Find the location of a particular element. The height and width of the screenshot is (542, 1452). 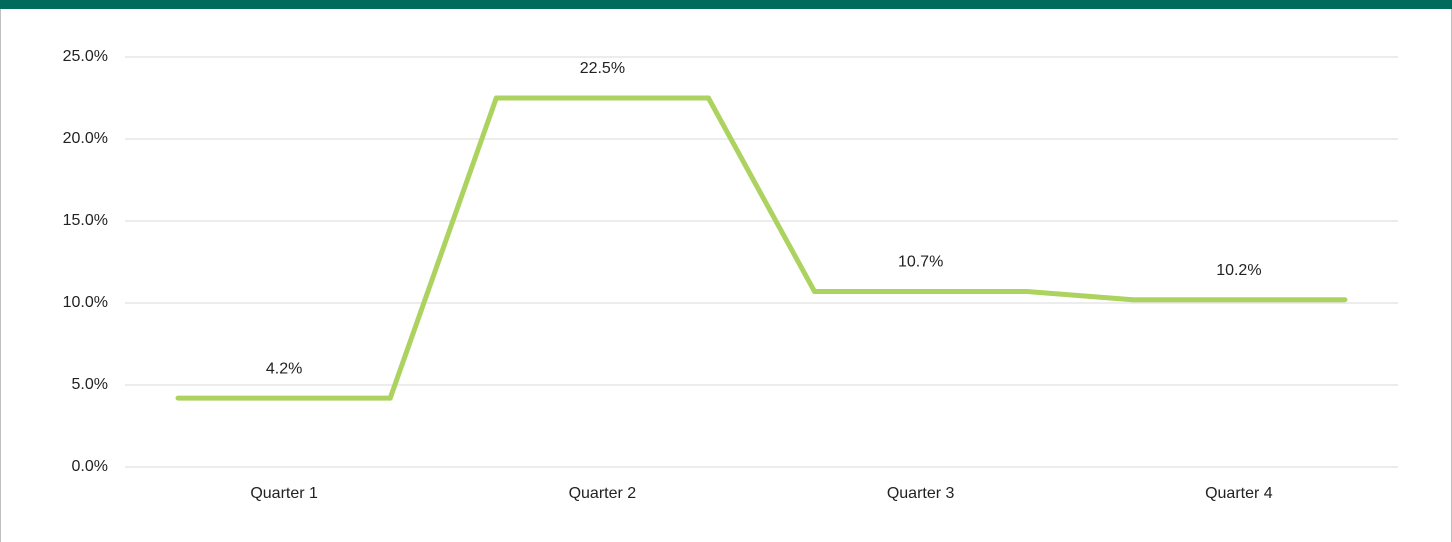

y-tick-label: 5.0% is located at coordinates (90, 384).